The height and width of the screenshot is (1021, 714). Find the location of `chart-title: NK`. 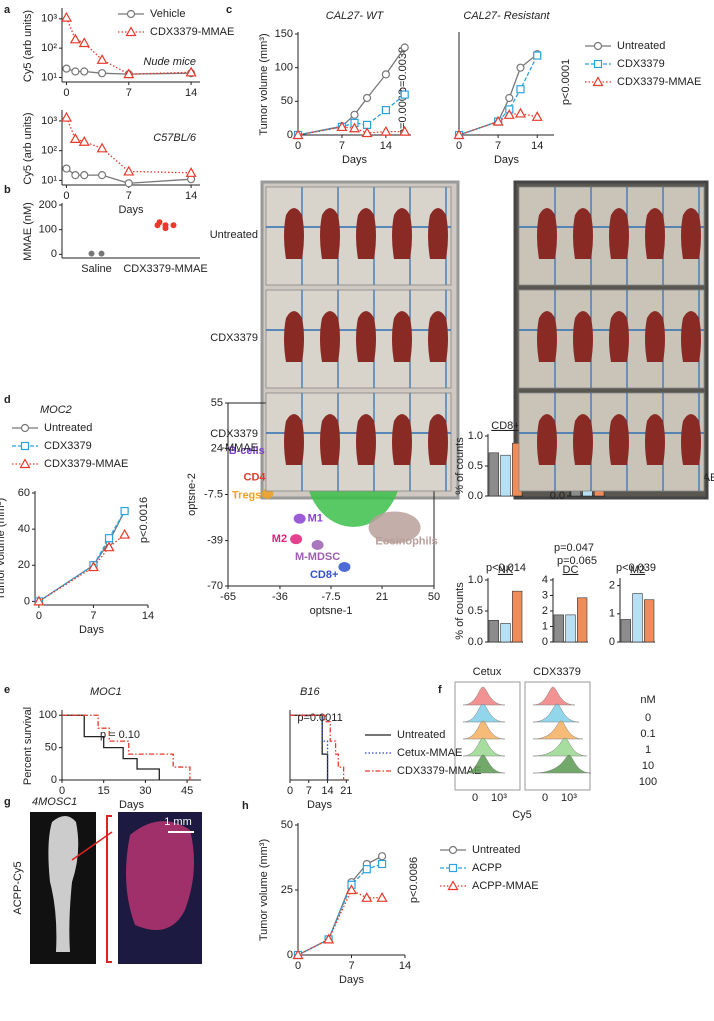

chart-title: NK is located at coordinates (506, 570).